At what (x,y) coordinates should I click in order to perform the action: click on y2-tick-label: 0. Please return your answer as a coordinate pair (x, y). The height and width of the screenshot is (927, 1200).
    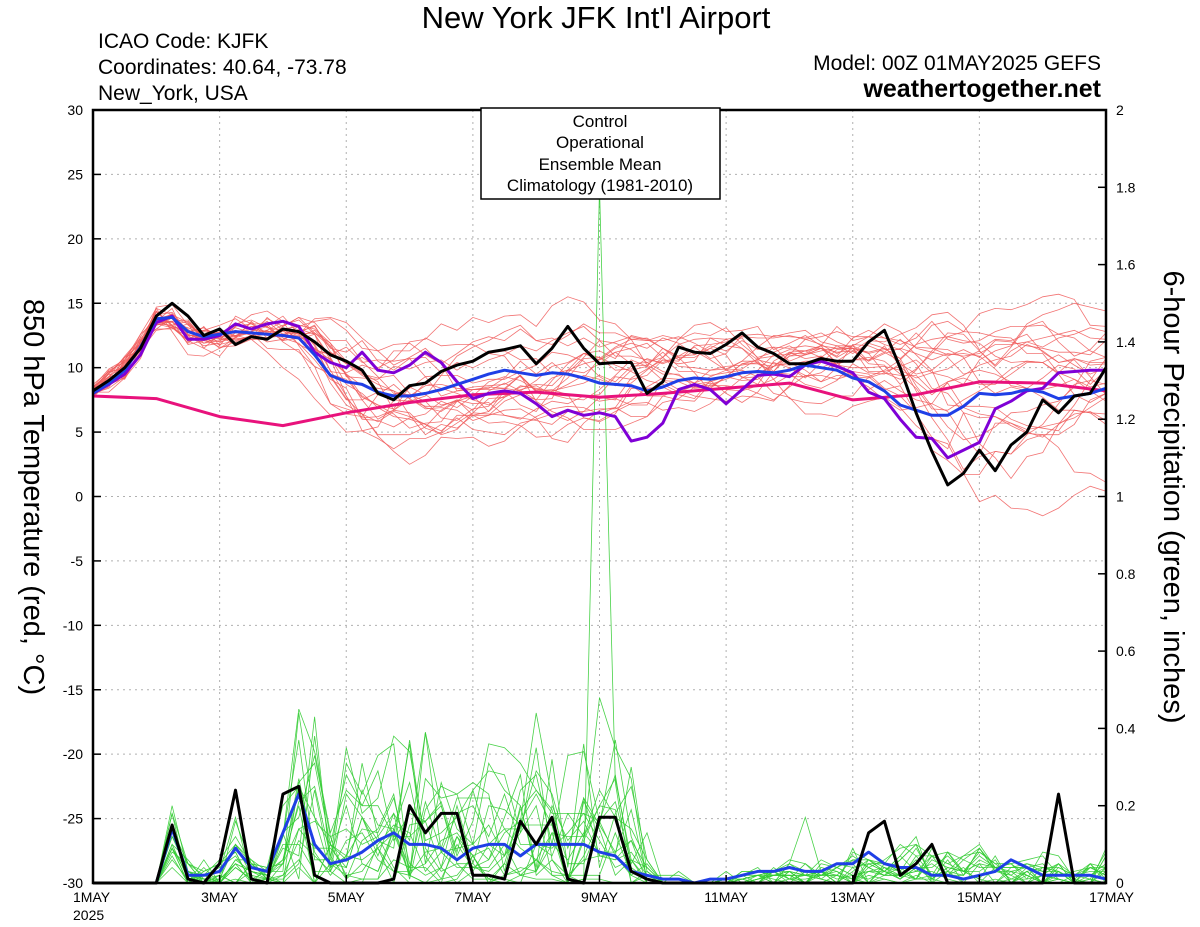
    Looking at the image, I should click on (1120, 883).